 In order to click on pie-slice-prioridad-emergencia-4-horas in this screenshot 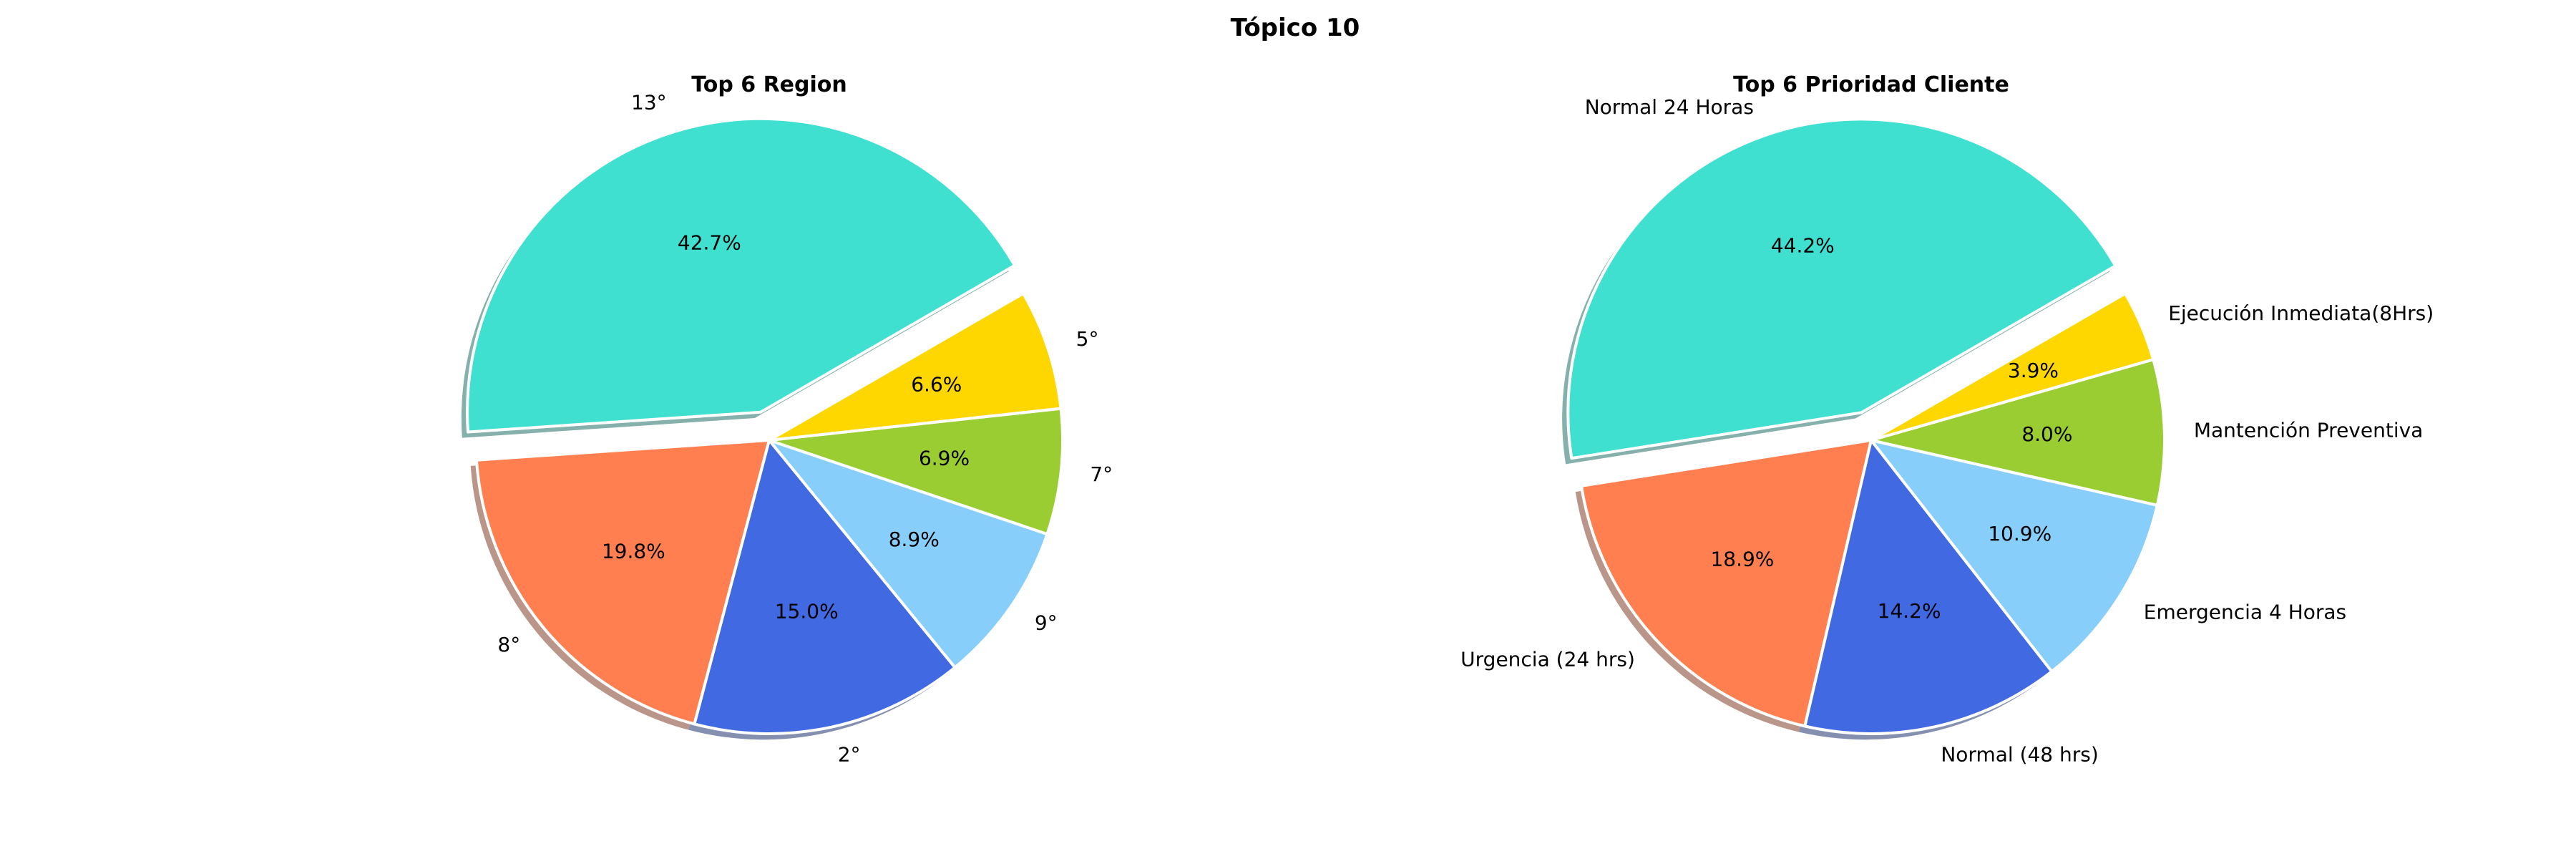, I will do `click(2014, 556)`.